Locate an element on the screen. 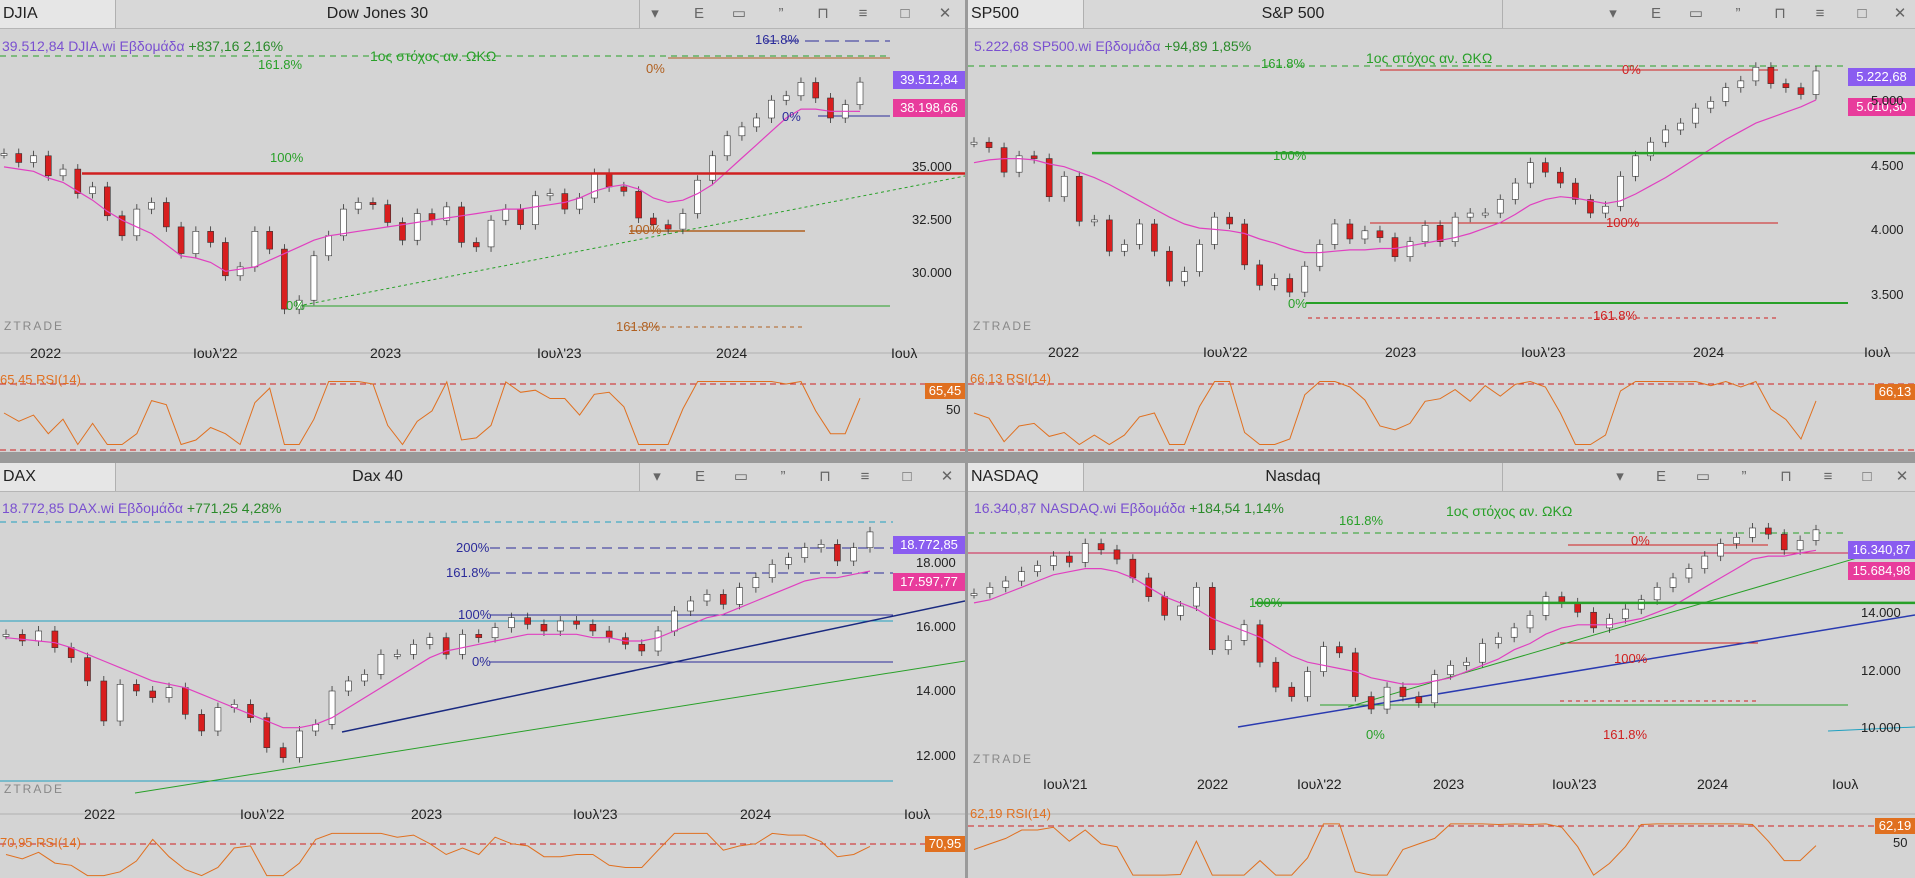 Image resolution: width=1915 pixels, height=878 pixels. instrument-name: Dow Jones 30 is located at coordinates (378, 14).